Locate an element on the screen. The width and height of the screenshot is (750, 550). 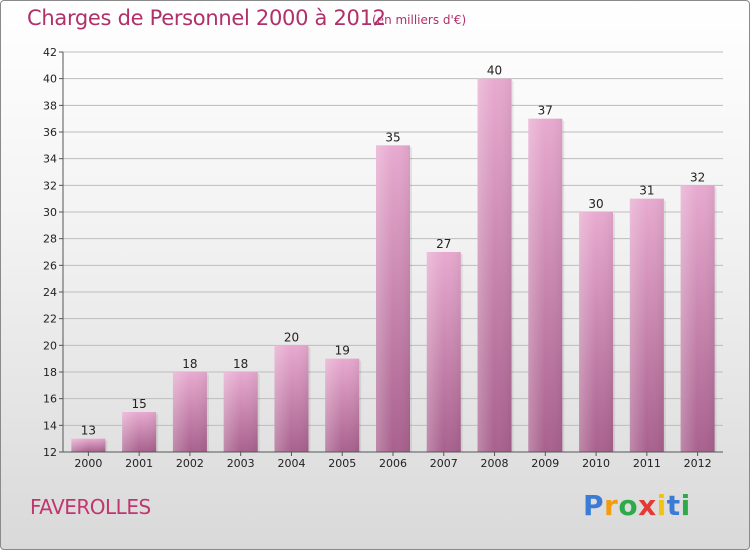
data-label: 20 is located at coordinates (291, 337).